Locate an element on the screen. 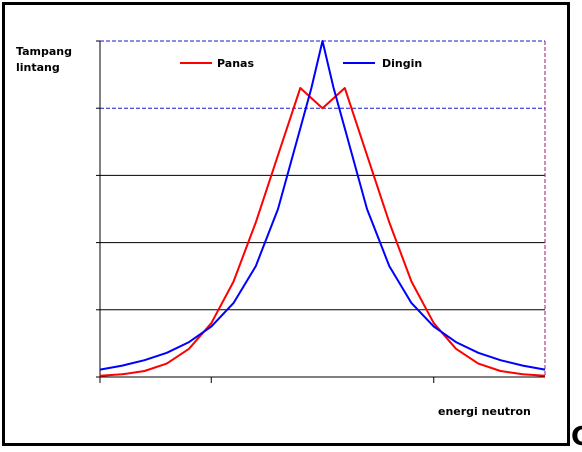  x-axis-label: energi neutron is located at coordinates (484, 411).